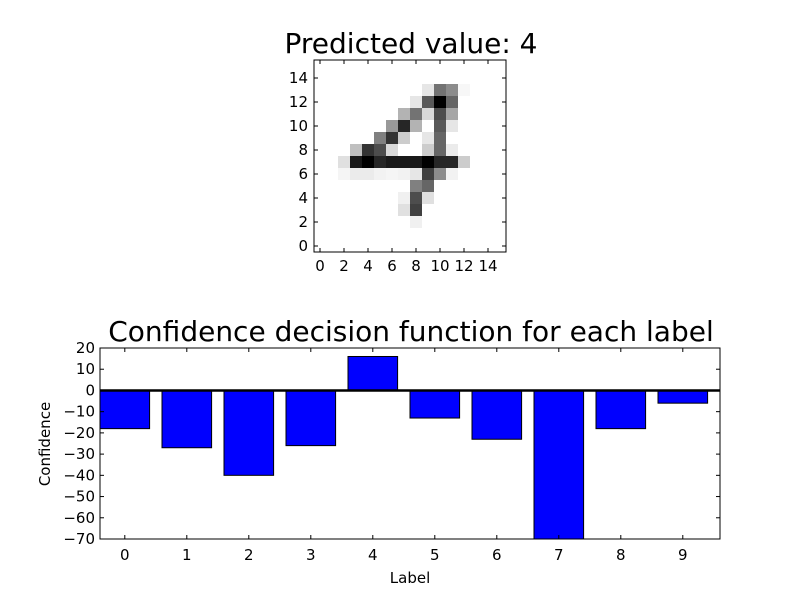 The height and width of the screenshot is (600, 800). I want to click on image-y-tick-label: 6, so click(303, 174).